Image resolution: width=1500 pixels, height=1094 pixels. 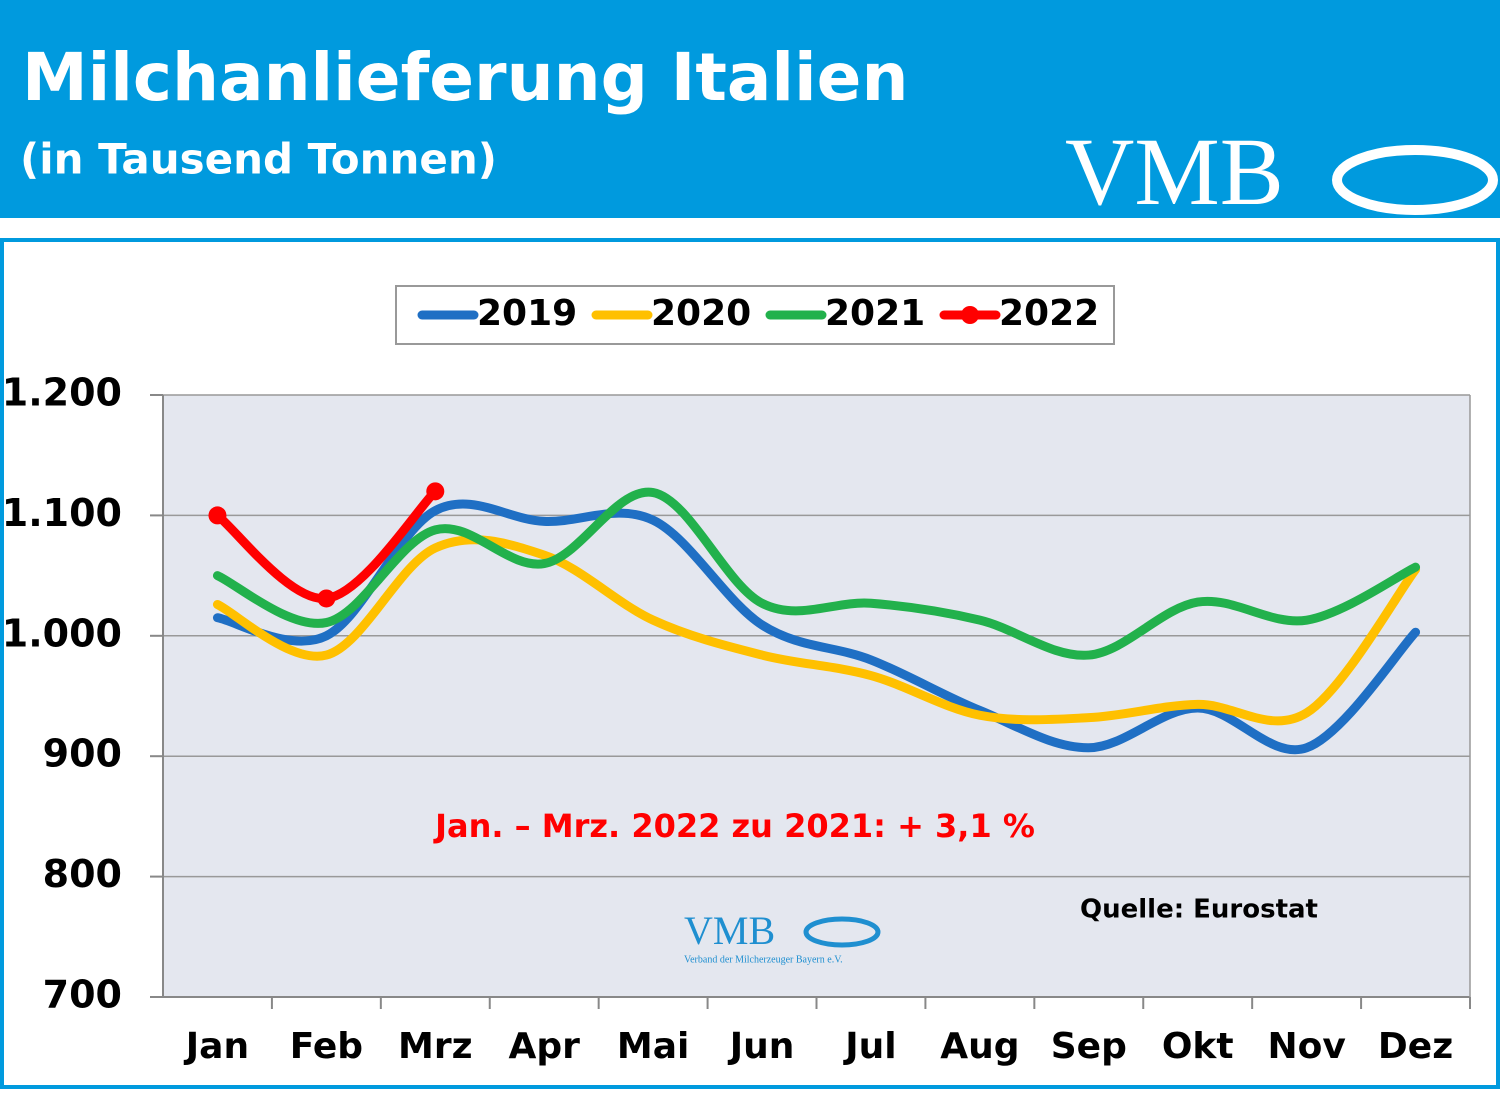 What do you see at coordinates (979, 1046) in the screenshot?
I see `x-tick-label: Aug` at bounding box center [979, 1046].